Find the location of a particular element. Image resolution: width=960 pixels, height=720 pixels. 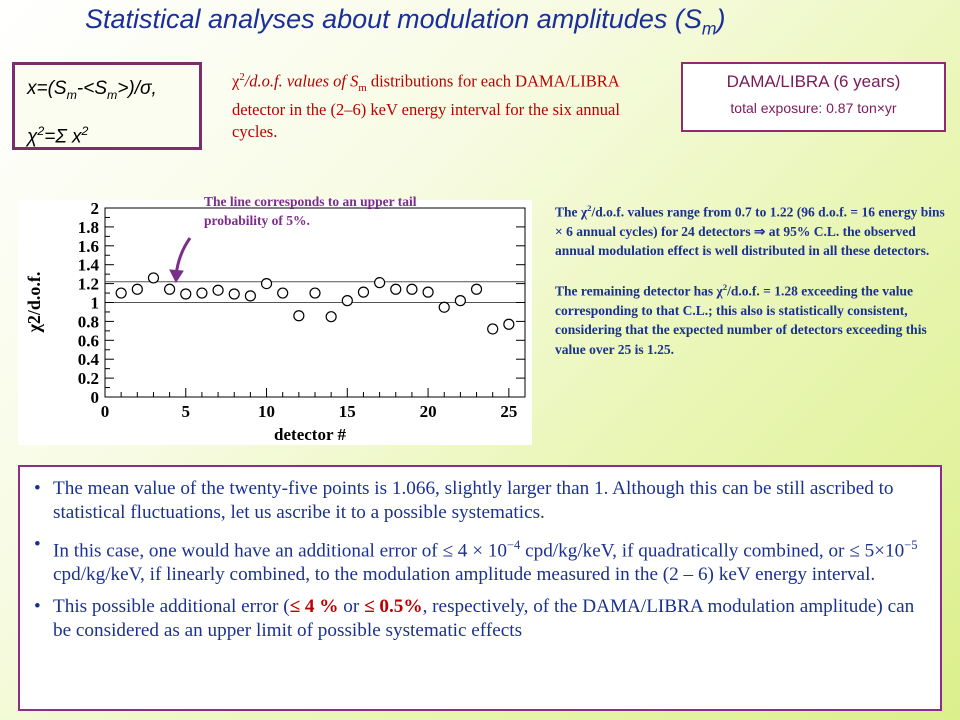

x-tick-label: 15 is located at coordinates (347, 411).